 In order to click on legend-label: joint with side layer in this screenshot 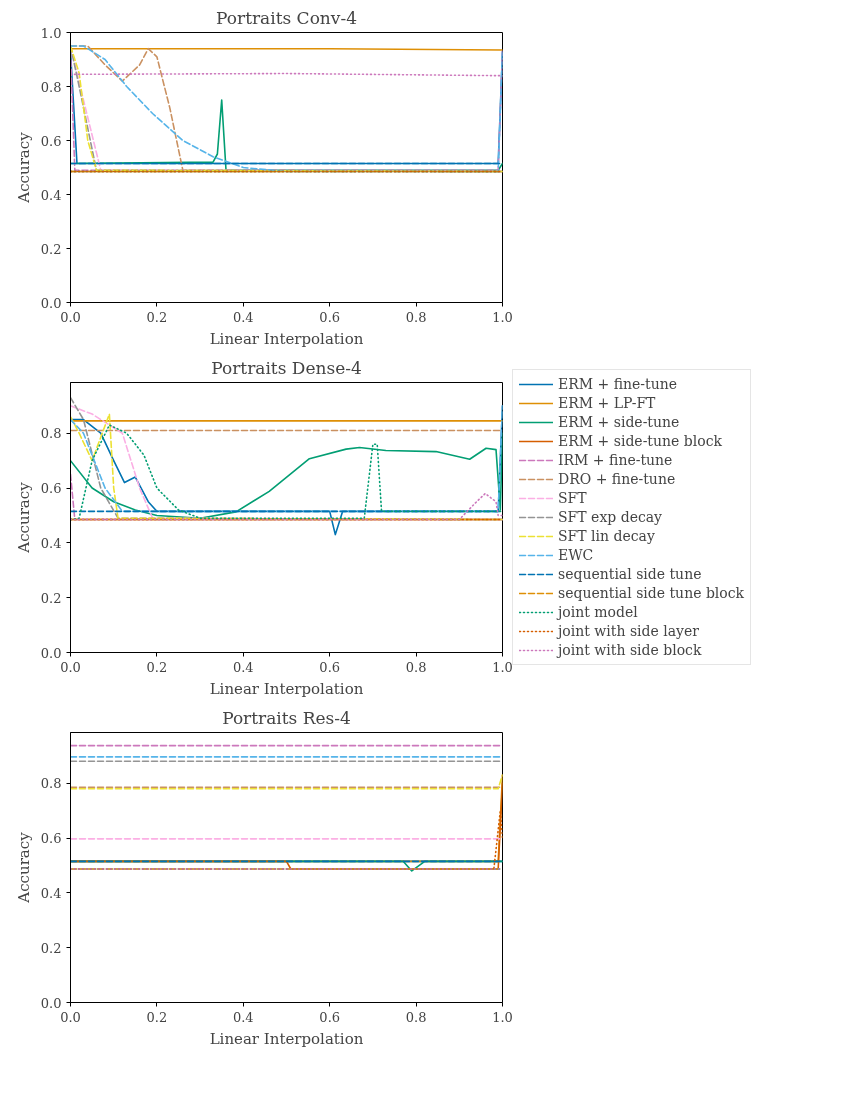, I will do `click(628, 631)`.